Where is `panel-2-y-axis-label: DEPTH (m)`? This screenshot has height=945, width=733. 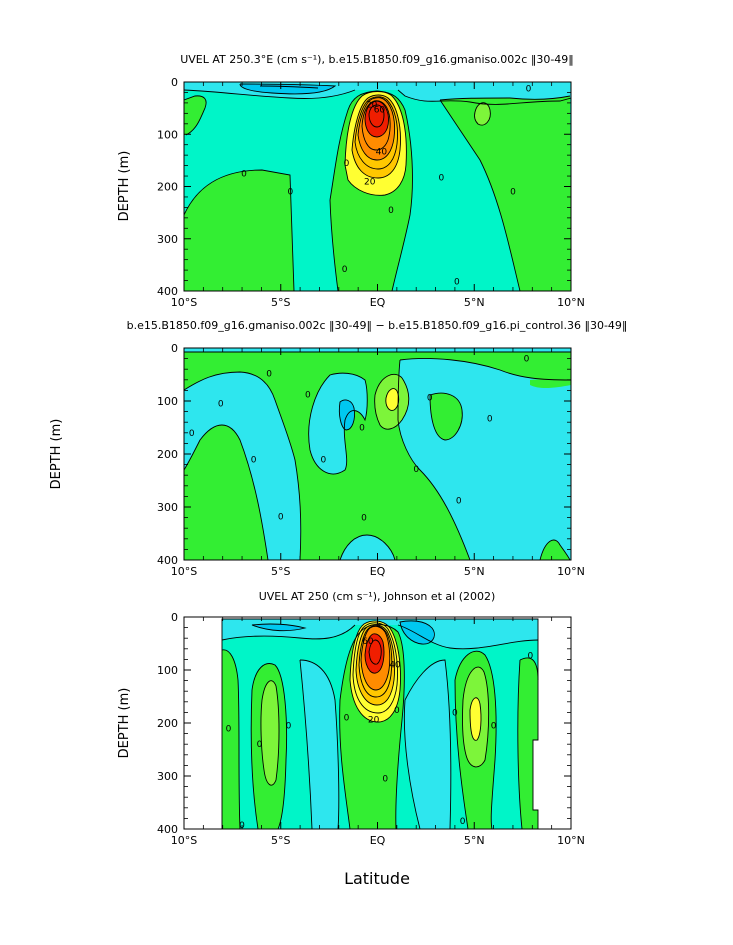
panel-2-y-axis-label: DEPTH (m) is located at coordinates (56, 454).